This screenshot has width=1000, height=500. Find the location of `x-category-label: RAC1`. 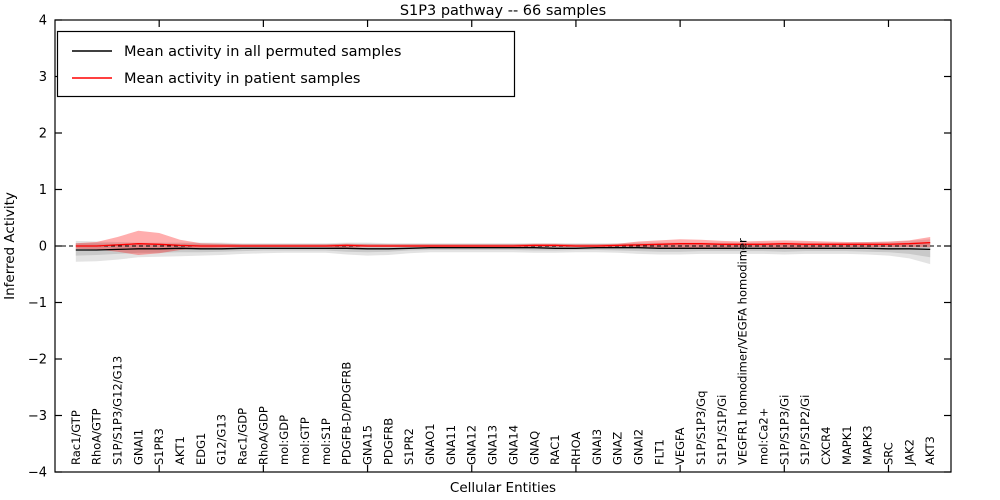

x-category-label: RAC1 is located at coordinates (555, 449).